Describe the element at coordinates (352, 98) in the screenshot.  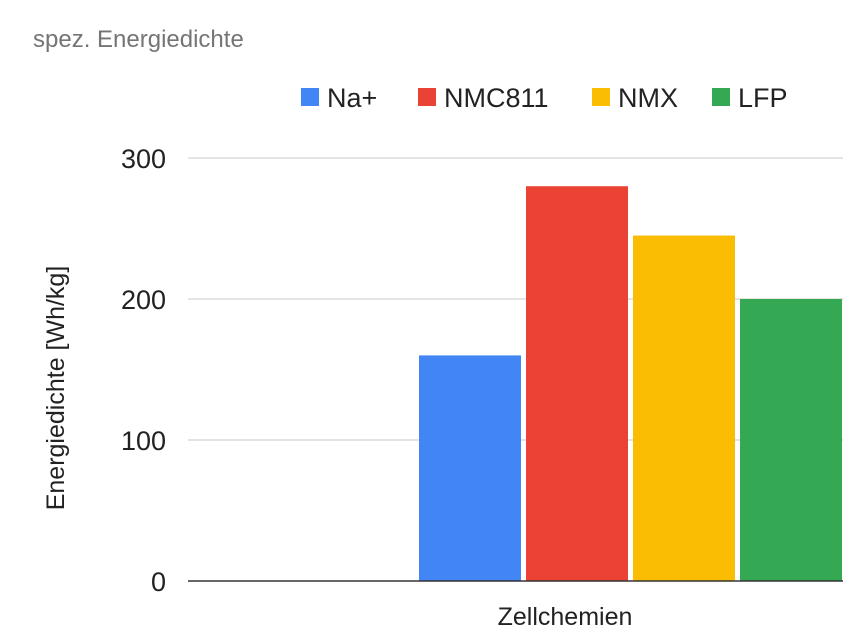
I see `legend-label-na: Na+` at that location.